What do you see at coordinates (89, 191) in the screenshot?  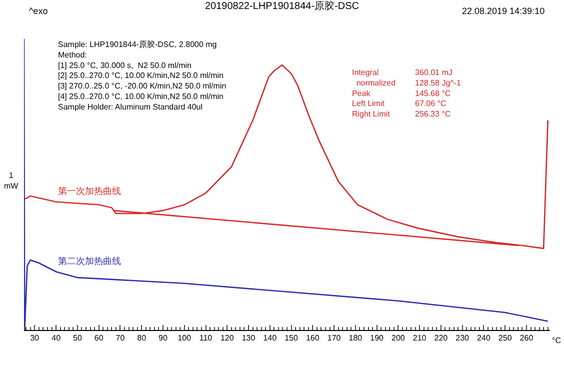 I see `series-label: 第一次加热曲线` at bounding box center [89, 191].